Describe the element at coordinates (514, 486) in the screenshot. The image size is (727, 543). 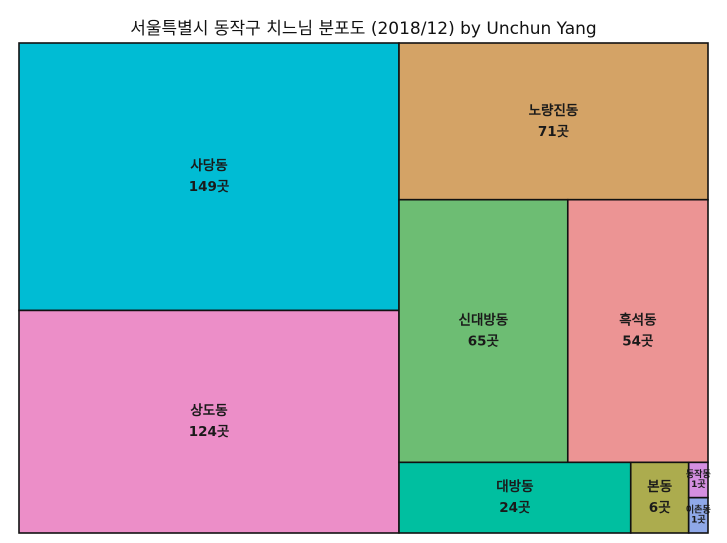
I see `tile-name-label: 대방동` at that location.